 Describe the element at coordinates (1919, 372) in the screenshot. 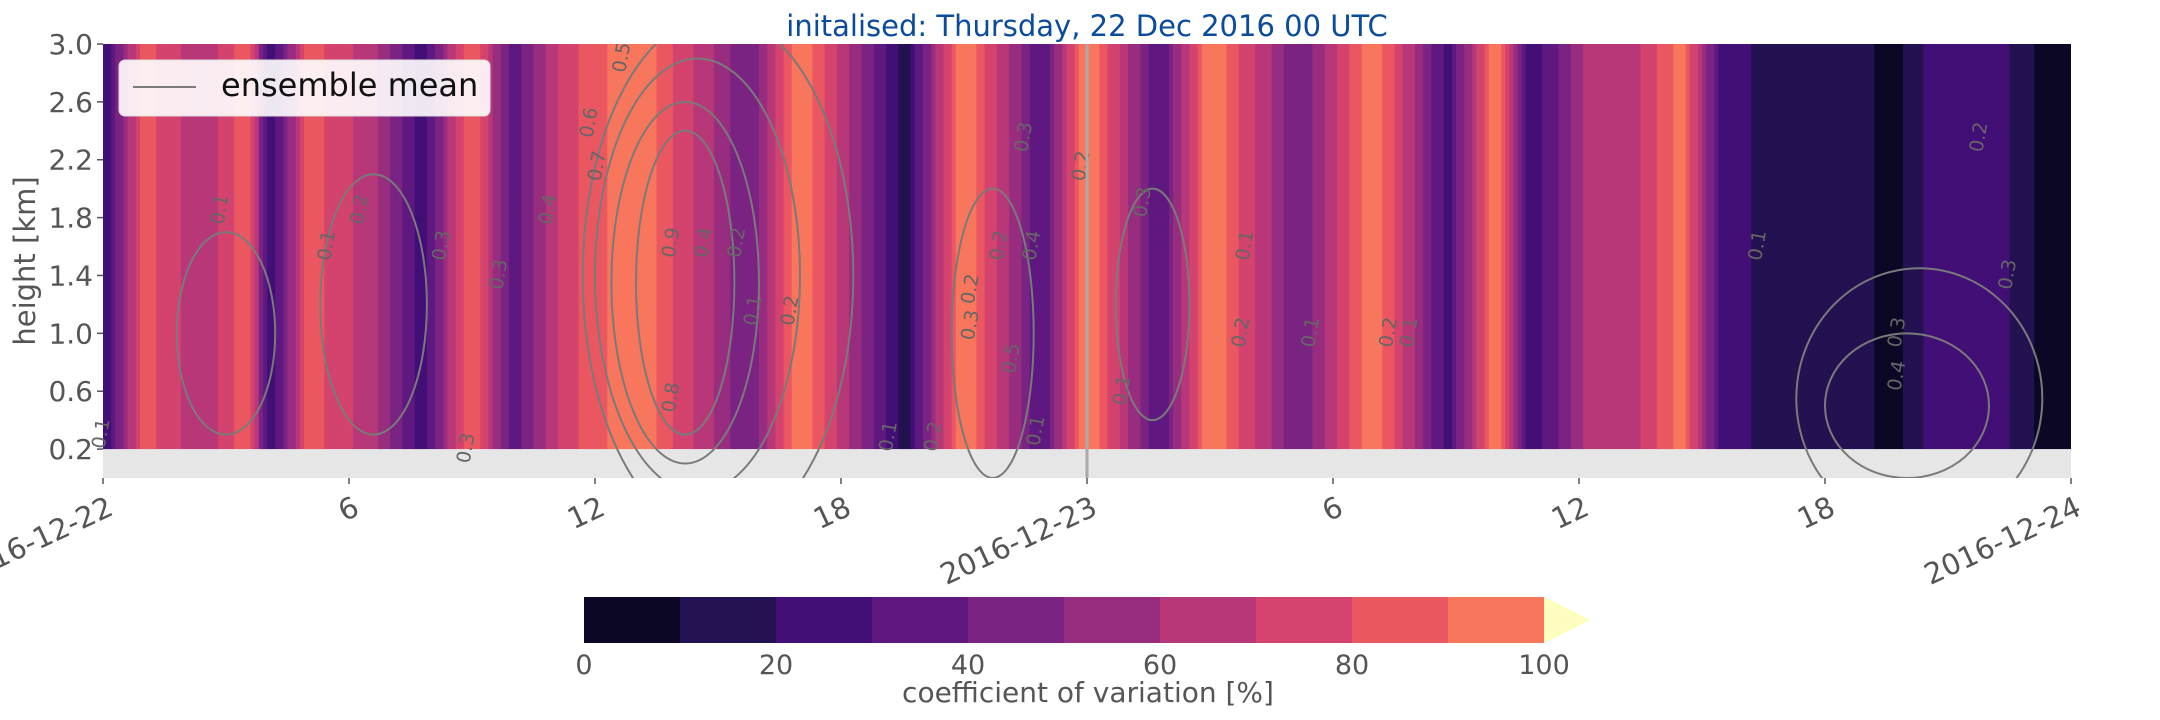

I see `contour-line` at that location.